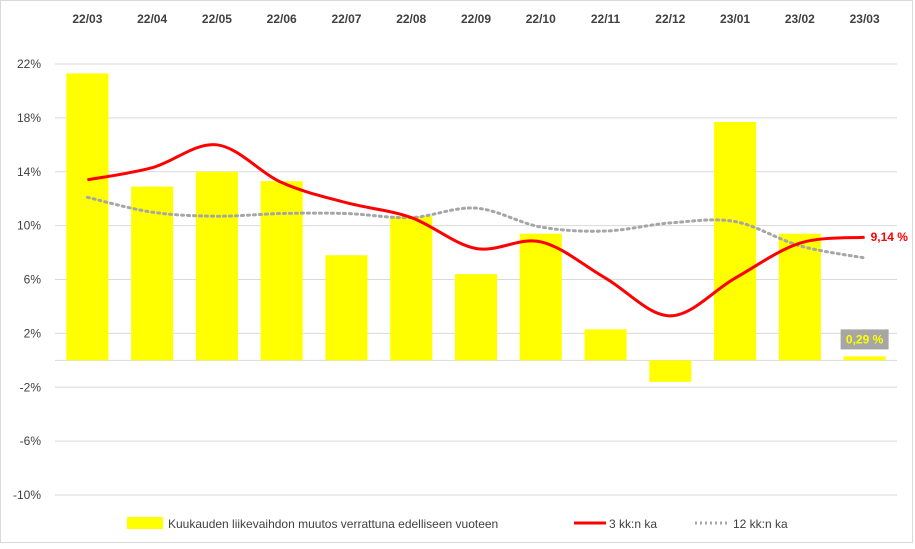 The height and width of the screenshot is (549, 915). What do you see at coordinates (890, 237) in the screenshot?
I see `line-end-label: 9,14 %` at bounding box center [890, 237].